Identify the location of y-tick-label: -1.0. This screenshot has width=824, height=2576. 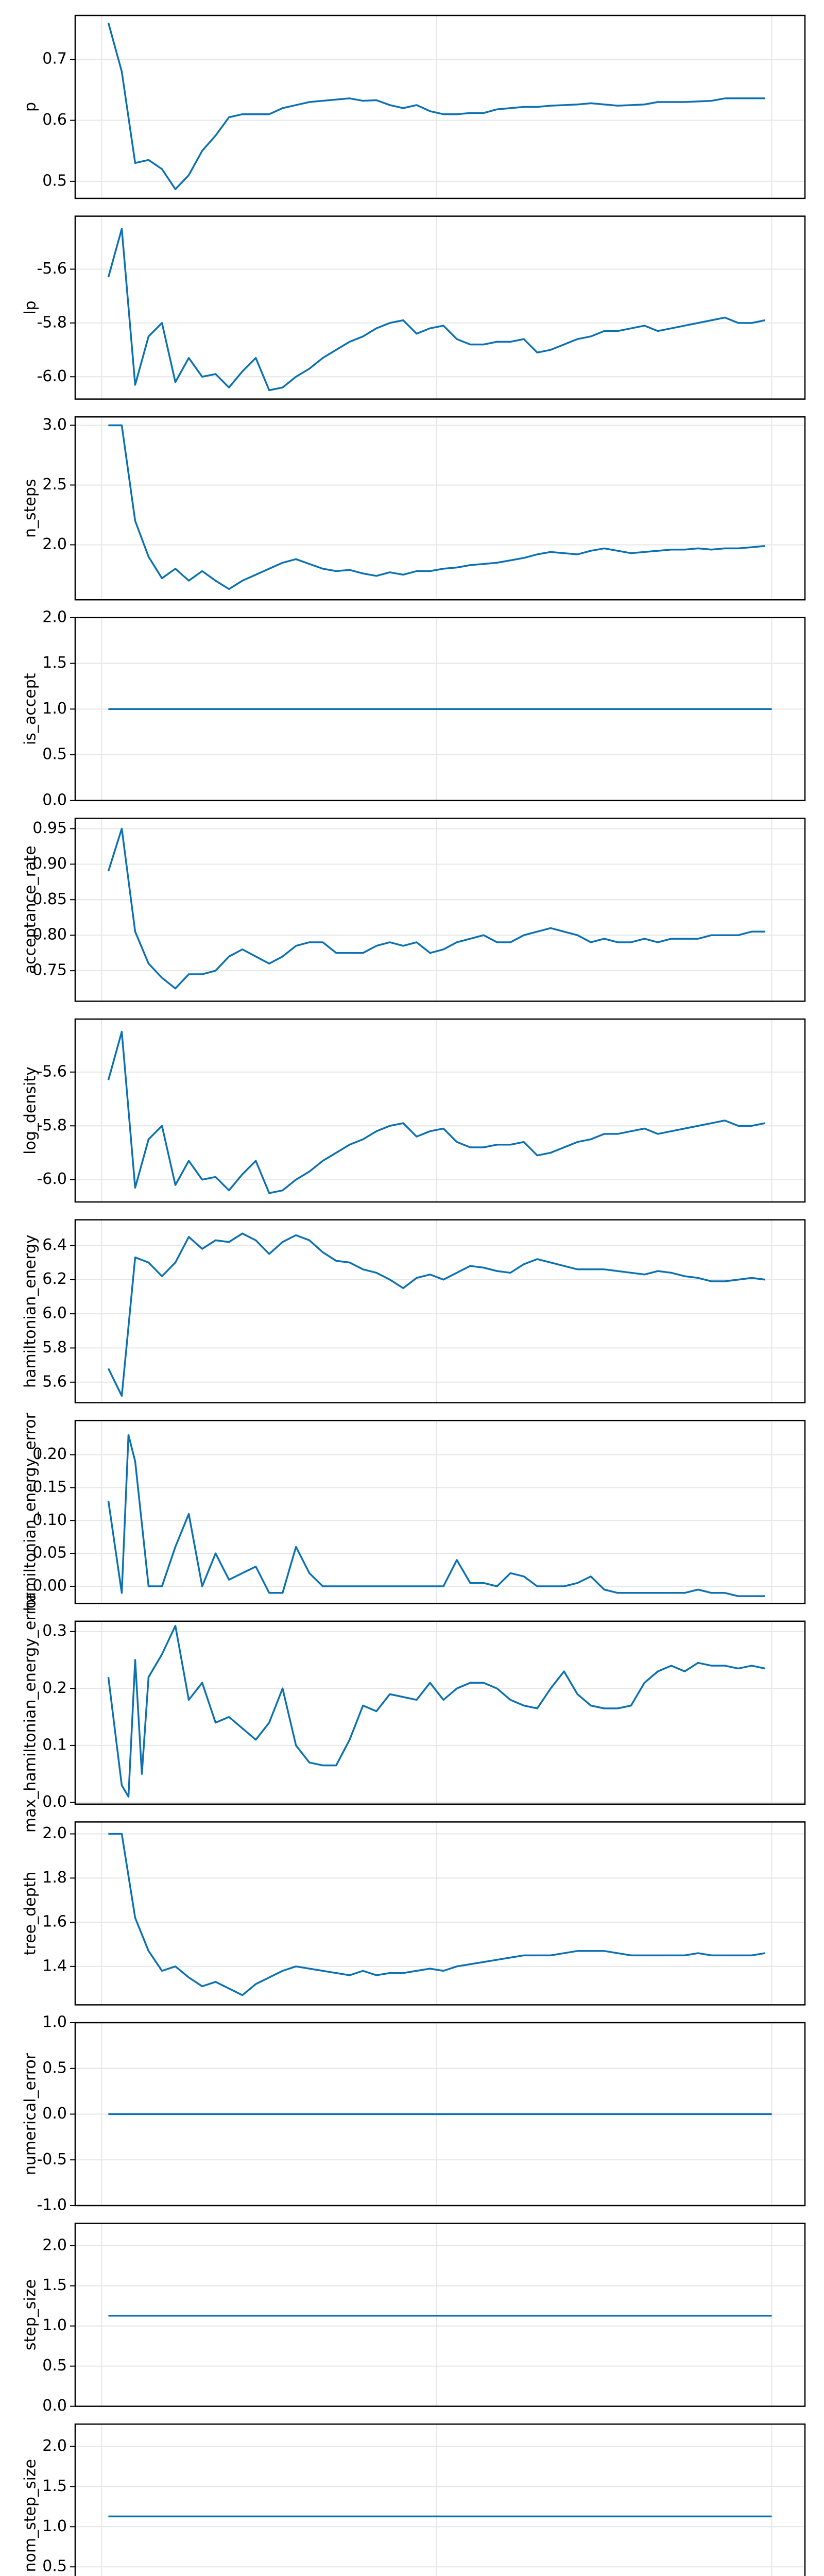
(52, 2205).